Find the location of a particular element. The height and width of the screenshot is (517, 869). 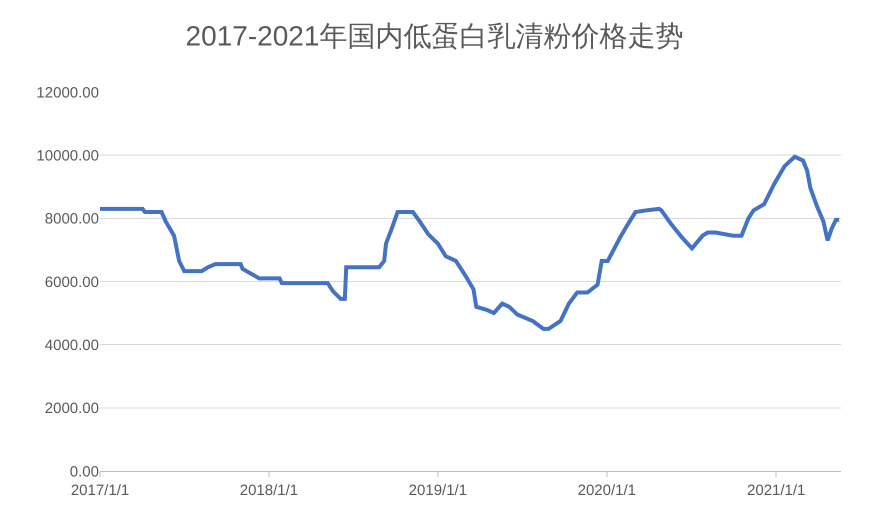

x-tick-label: 2019/1/1 is located at coordinates (438, 490).